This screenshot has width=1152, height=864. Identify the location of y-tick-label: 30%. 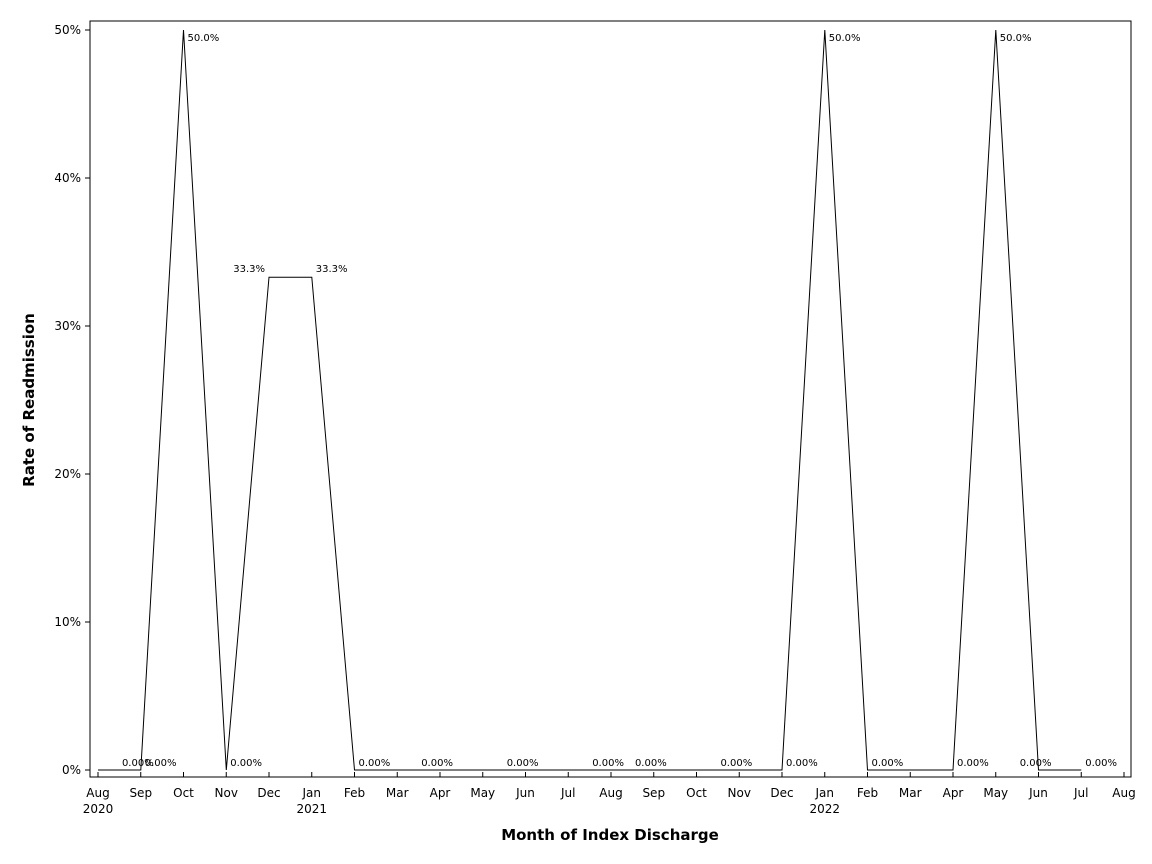
(67, 326).